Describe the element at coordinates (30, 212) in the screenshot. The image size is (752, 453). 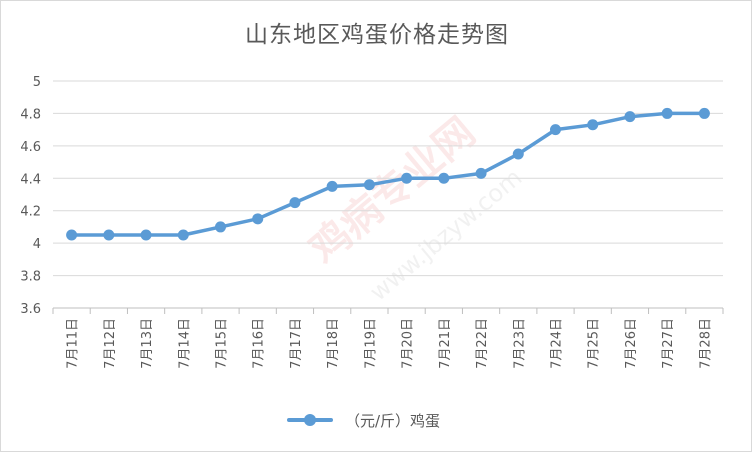
I see `y-tick-label: 4.2` at that location.